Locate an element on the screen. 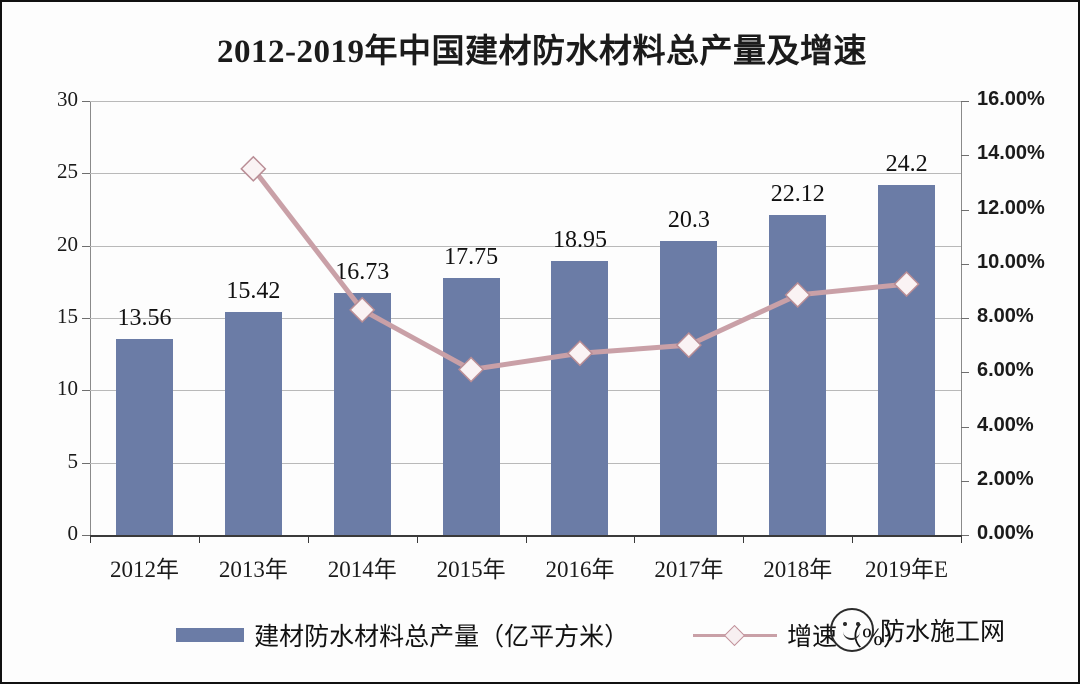 The image size is (1080, 686). y-axis-left-tick-label: 10 is located at coordinates (67, 388).